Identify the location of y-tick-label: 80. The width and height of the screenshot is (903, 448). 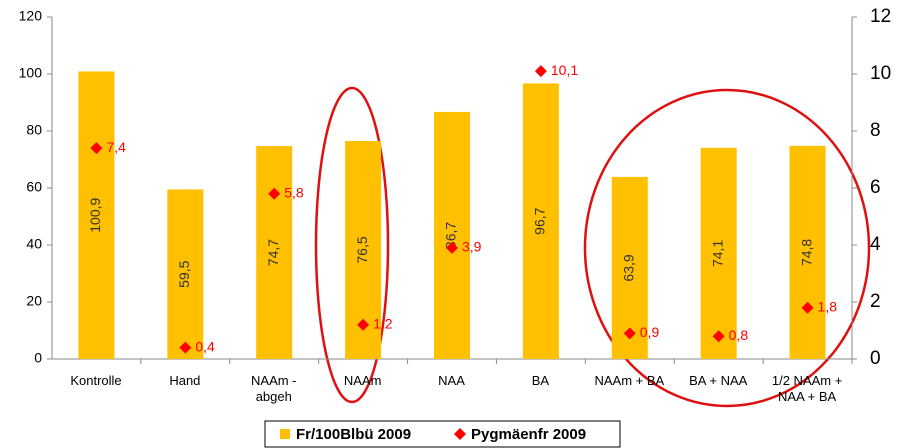
(34, 130).